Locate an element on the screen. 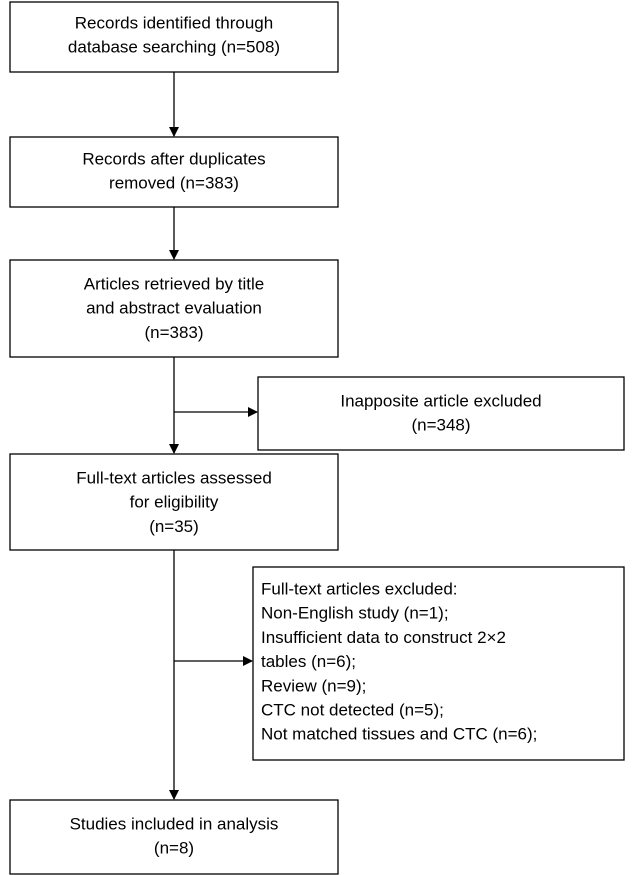 This screenshot has height=875, width=642. box-text: Studies included in analysis is located at coordinates (174, 823).